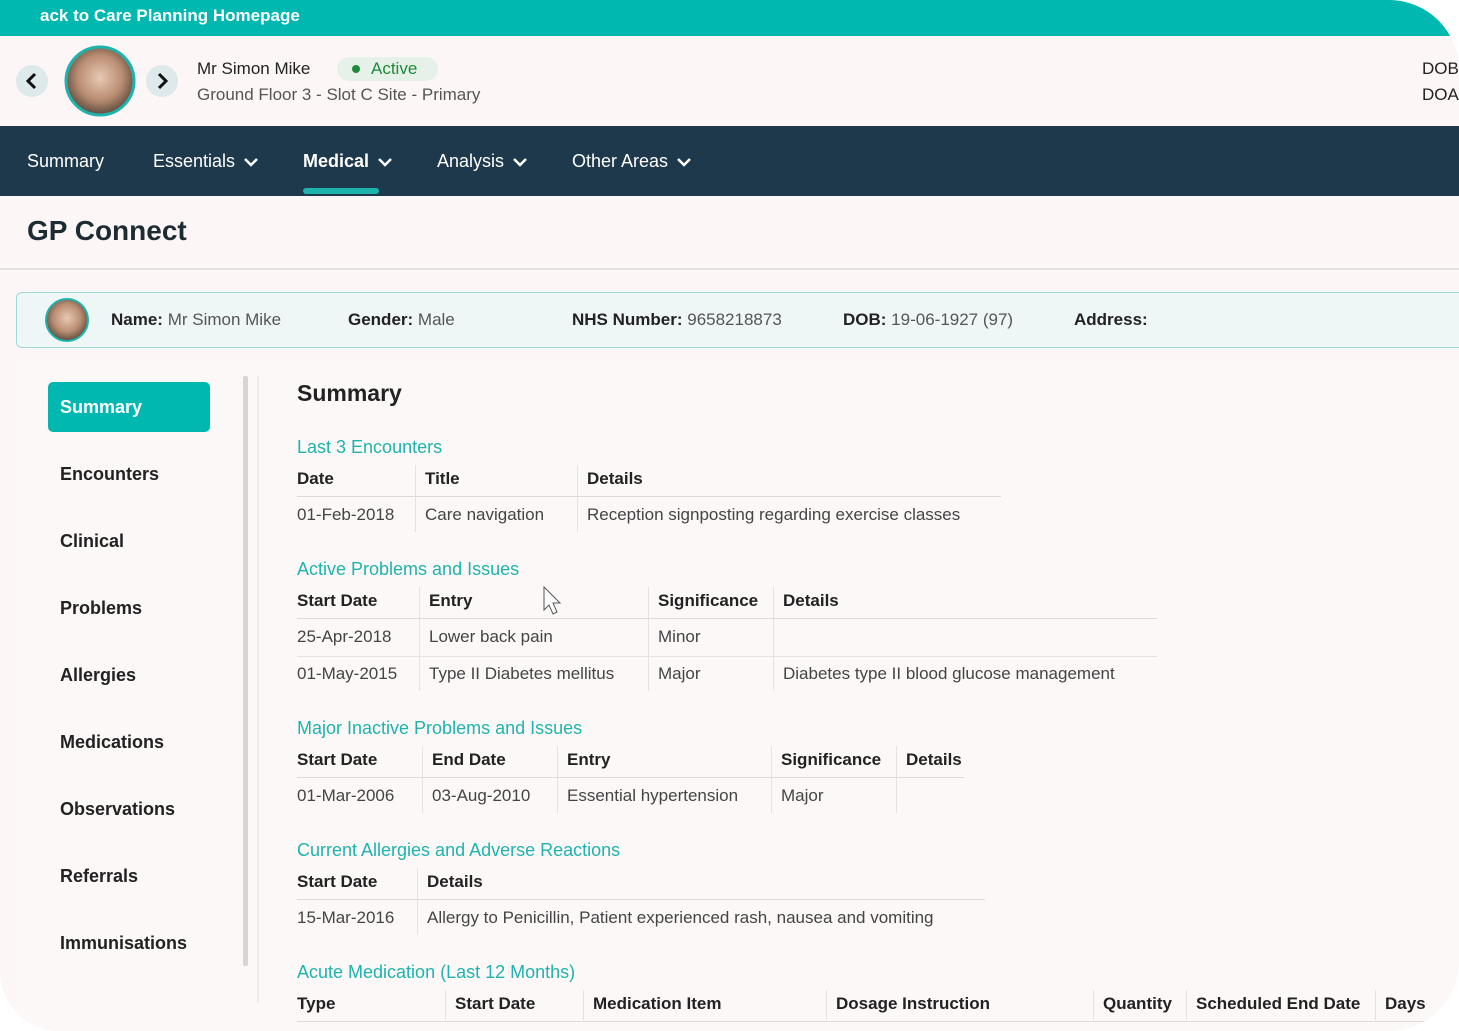 The width and height of the screenshot is (1459, 1031). I want to click on header-label: DOA, so click(1440, 94).